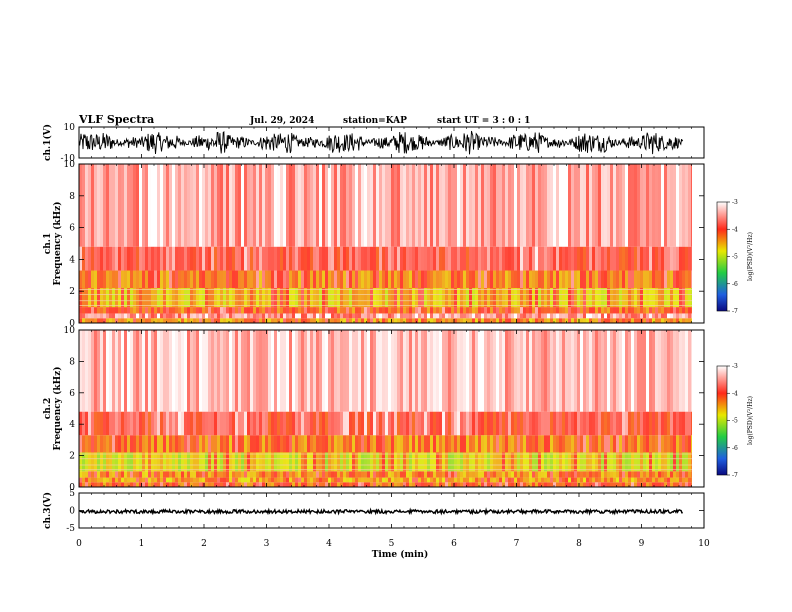  I want to click on x-tick-label: 10, so click(704, 544).